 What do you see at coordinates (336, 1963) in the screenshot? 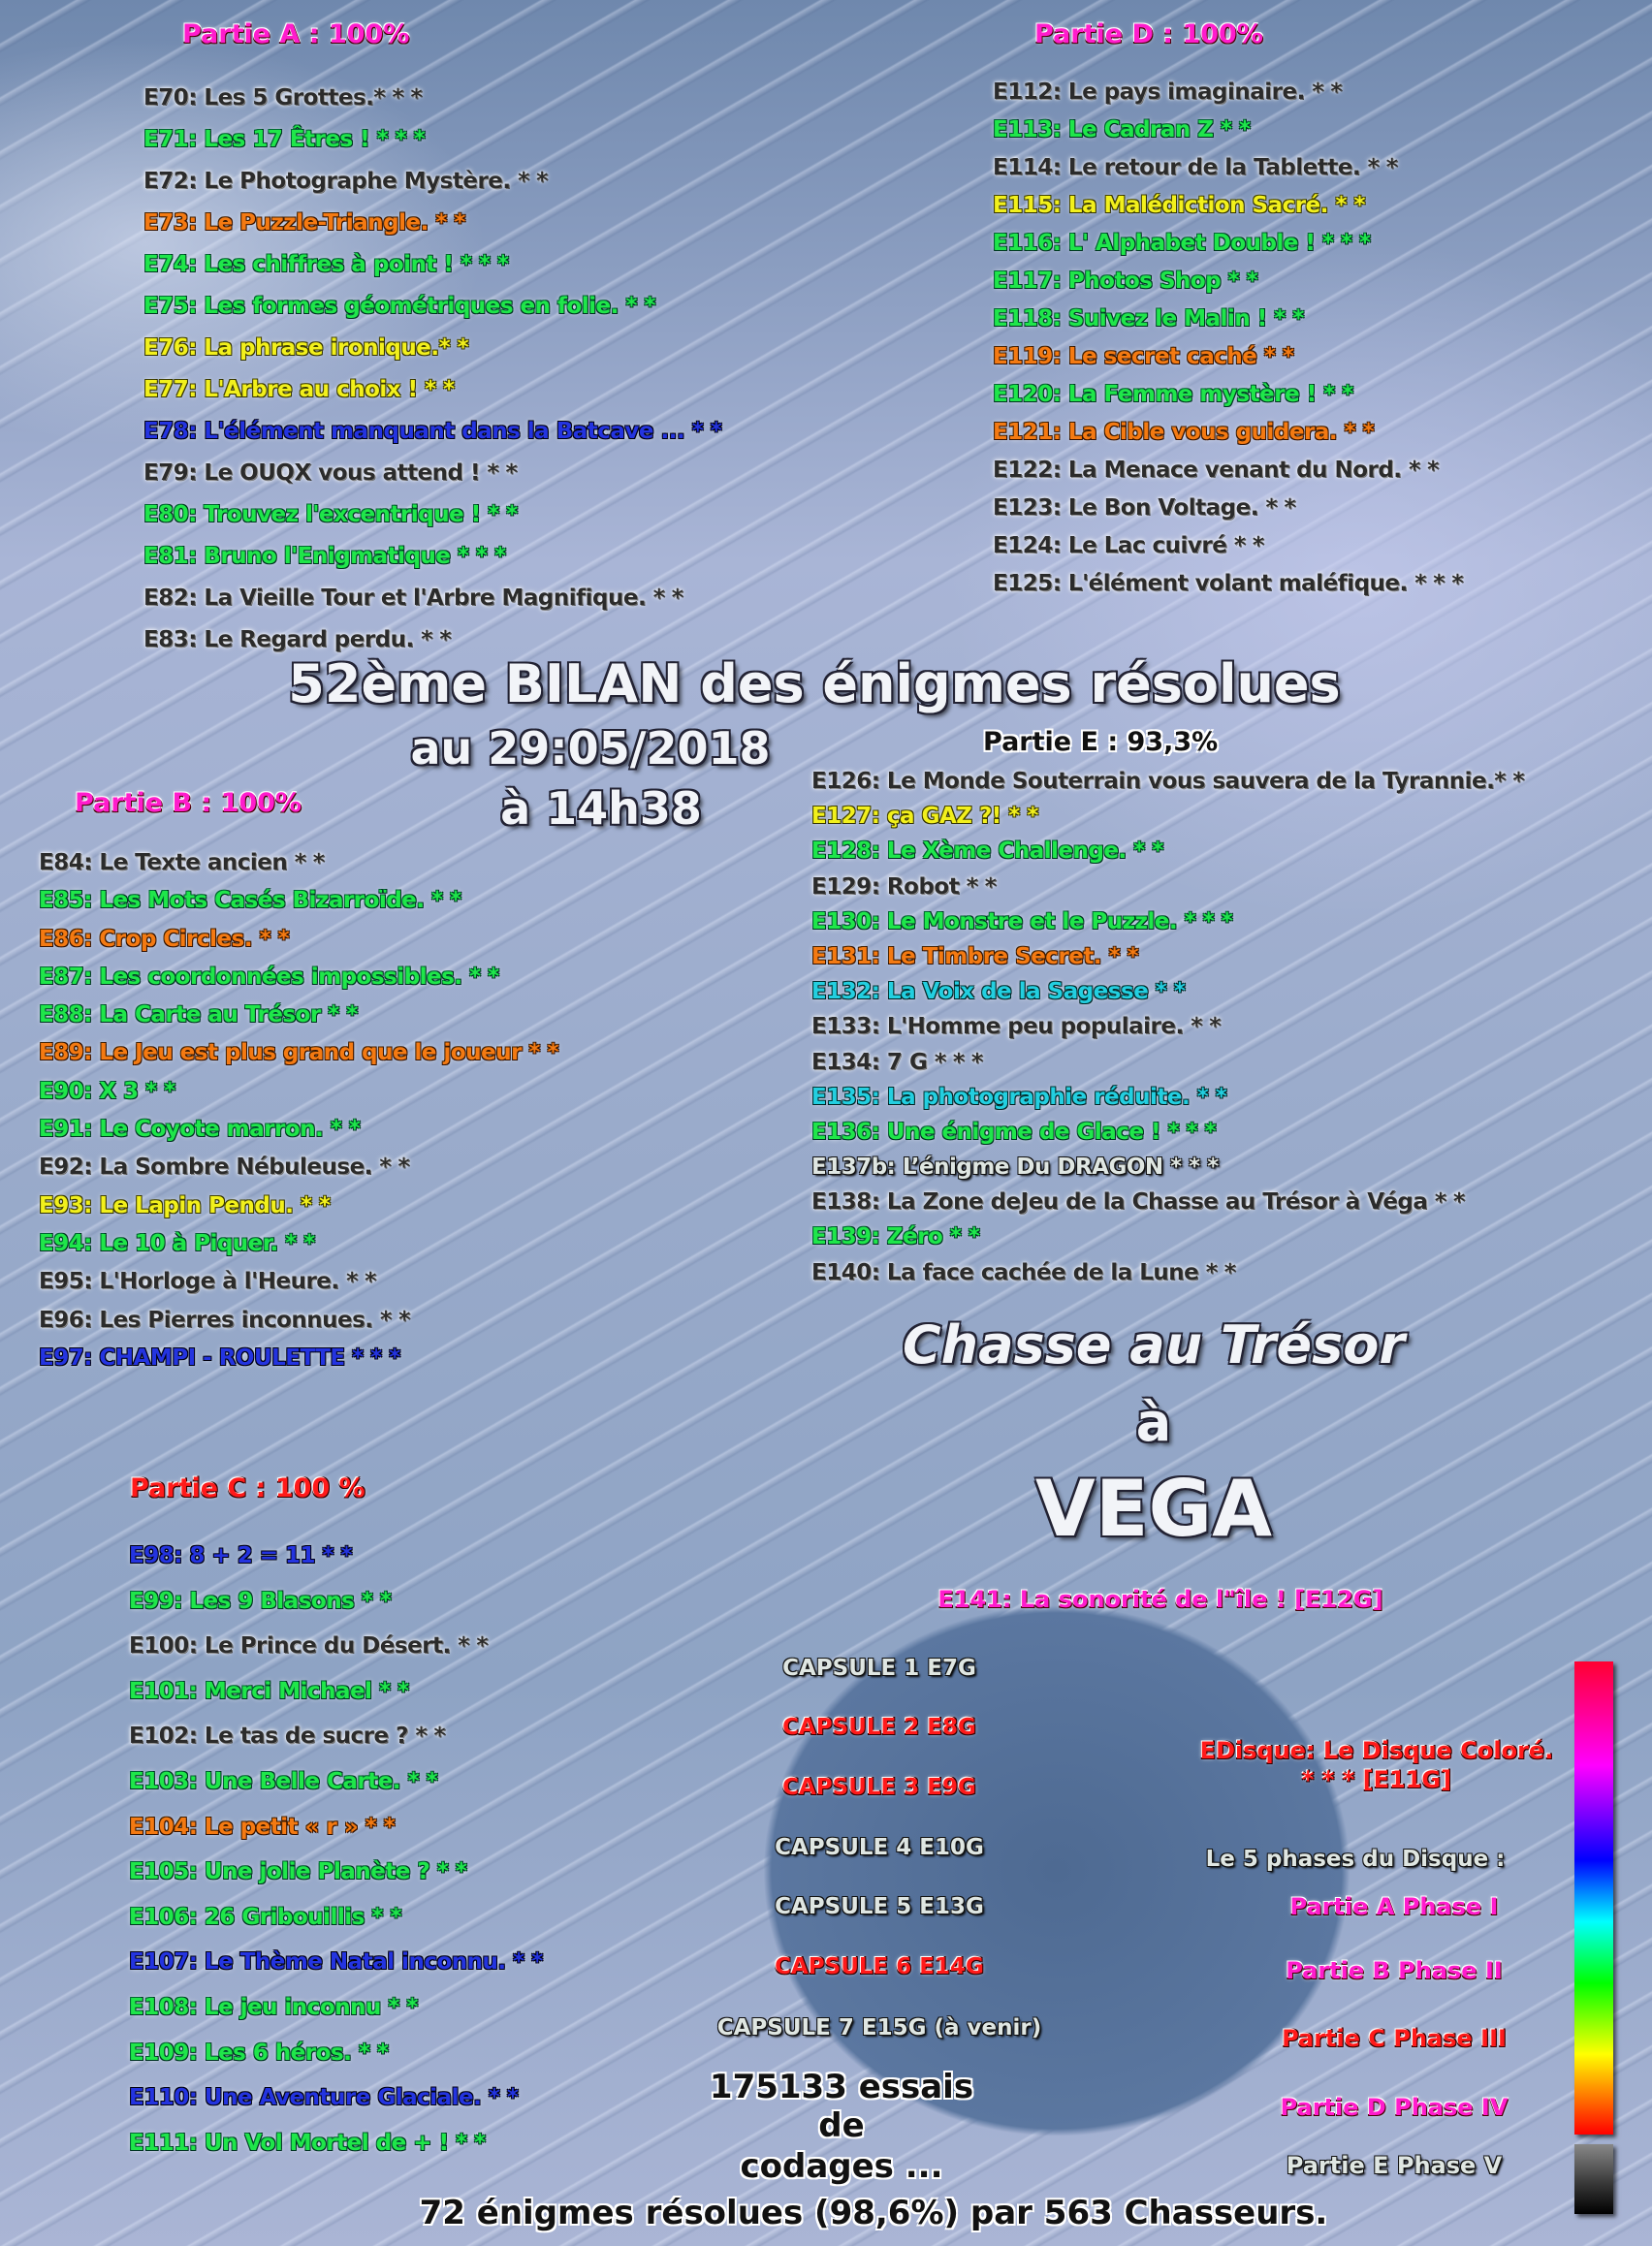
I see `enigma-item: E107: Le Thème Natal inconnu. * *` at bounding box center [336, 1963].